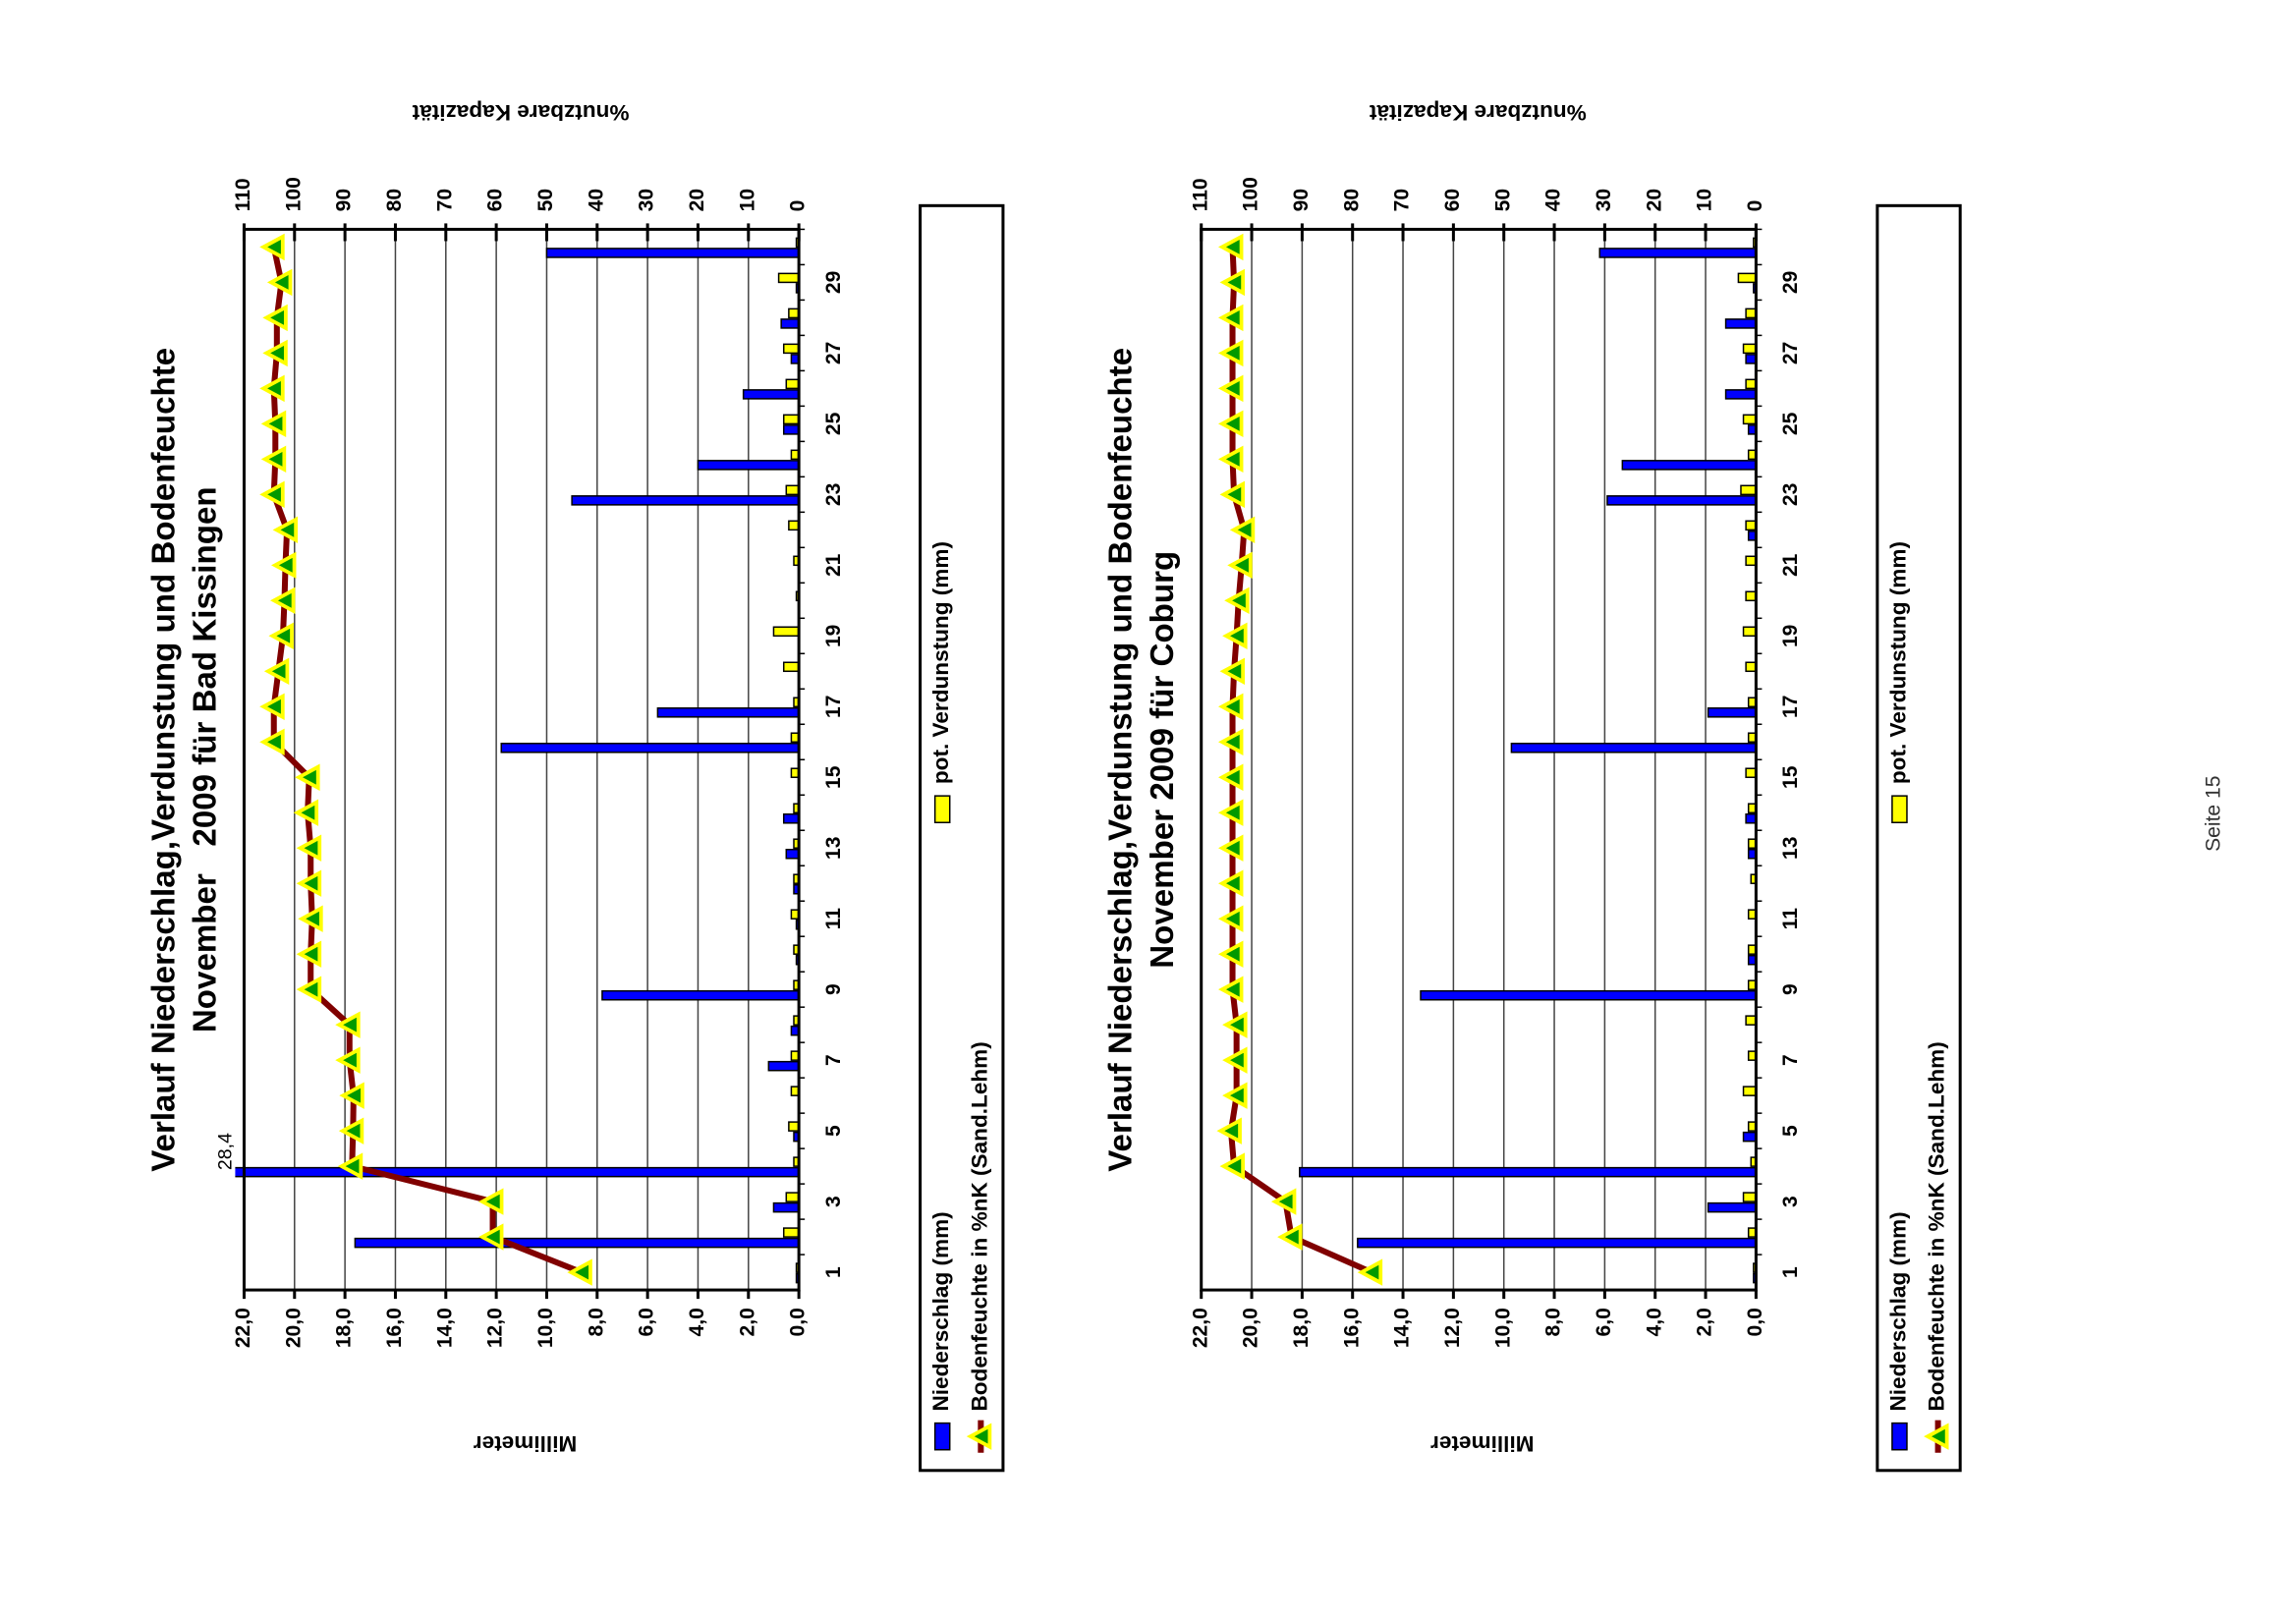  I want to click on y-tick-label: 14,0, so click(1402, 1328).